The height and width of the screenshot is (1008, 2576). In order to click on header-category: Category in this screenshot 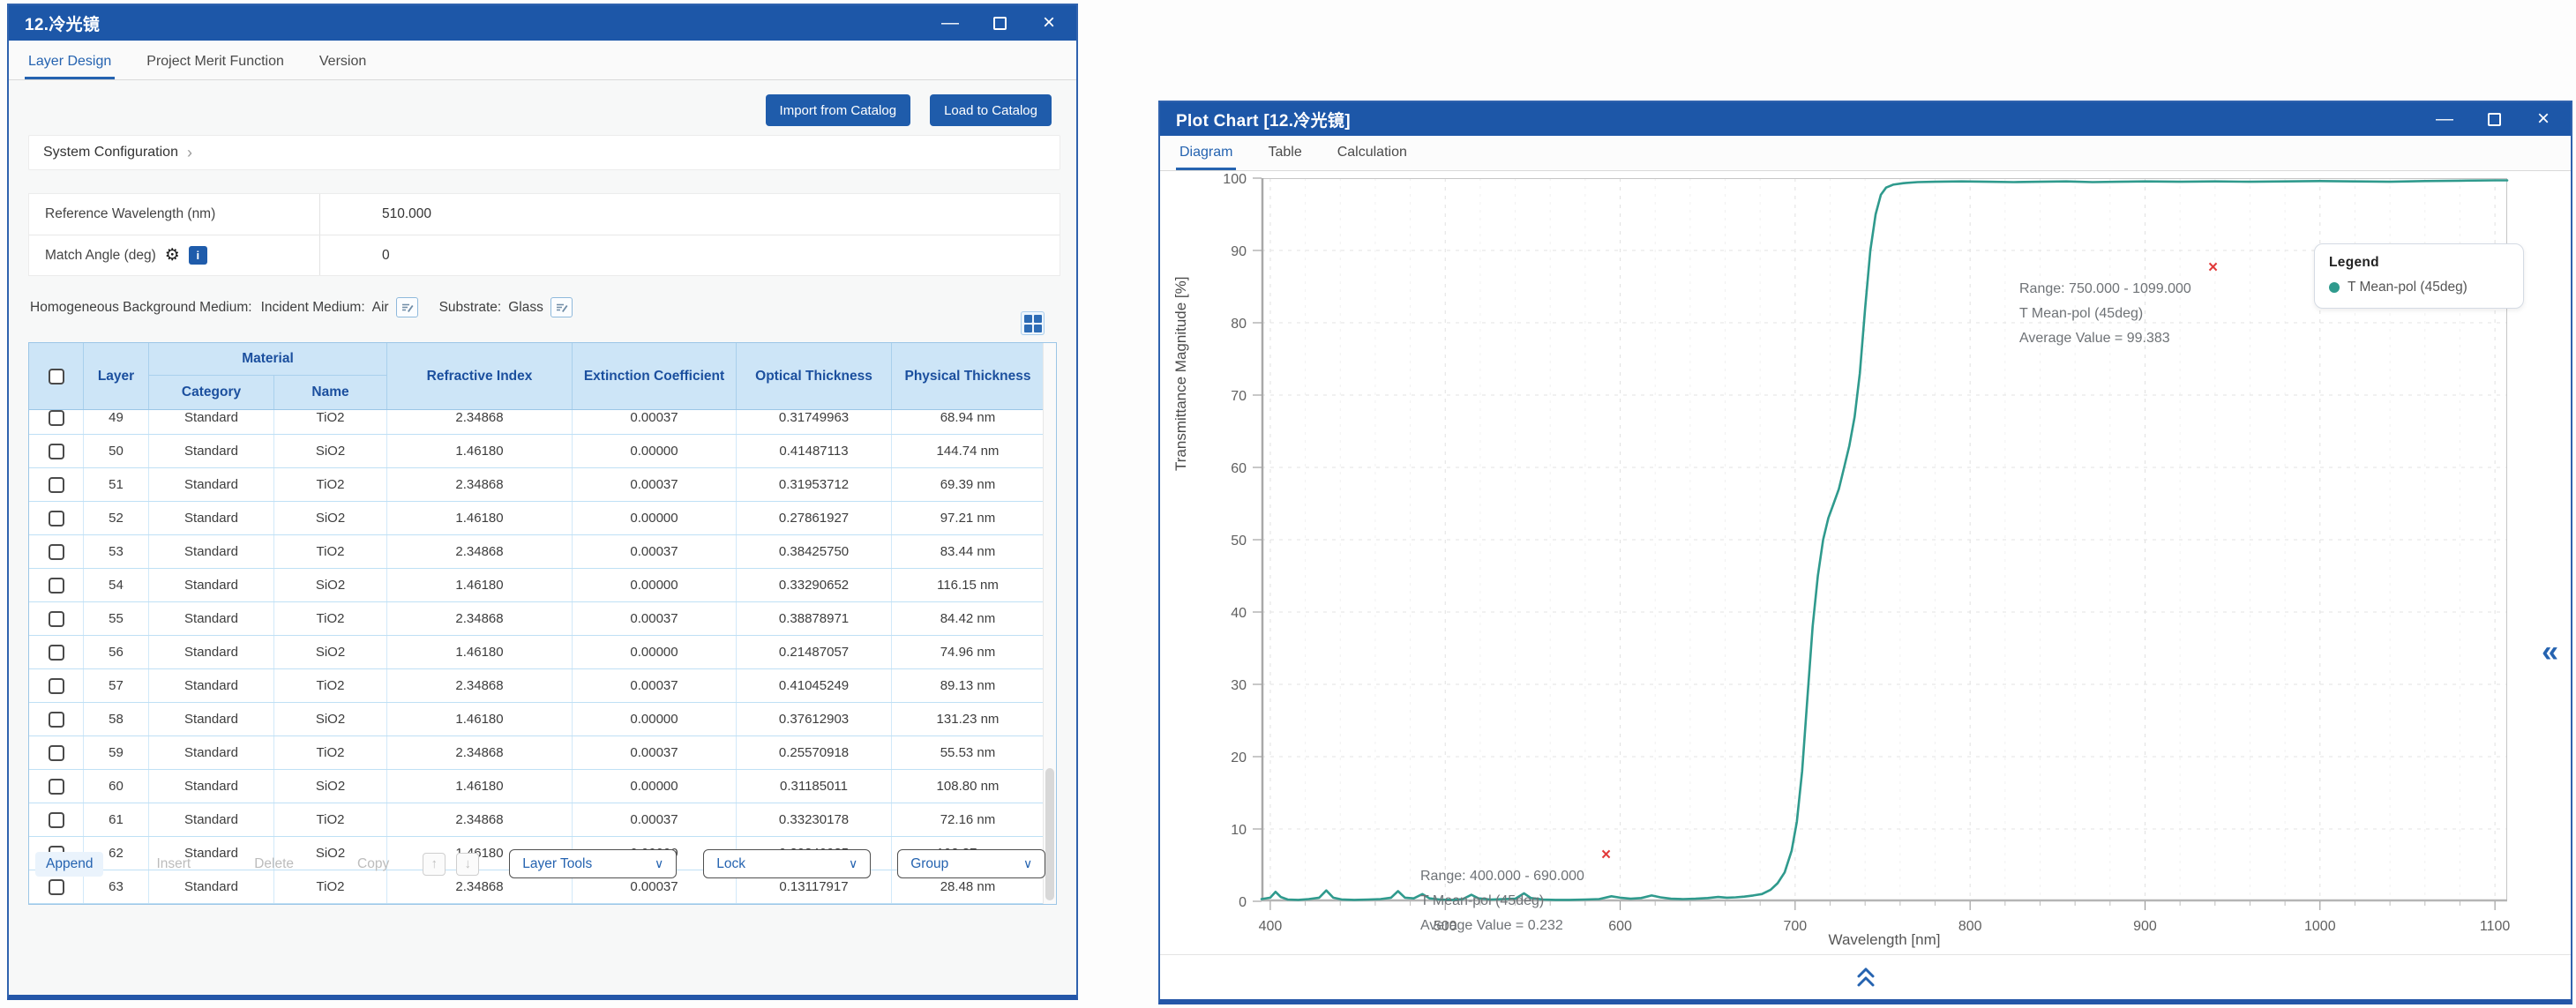, I will do `click(212, 392)`.